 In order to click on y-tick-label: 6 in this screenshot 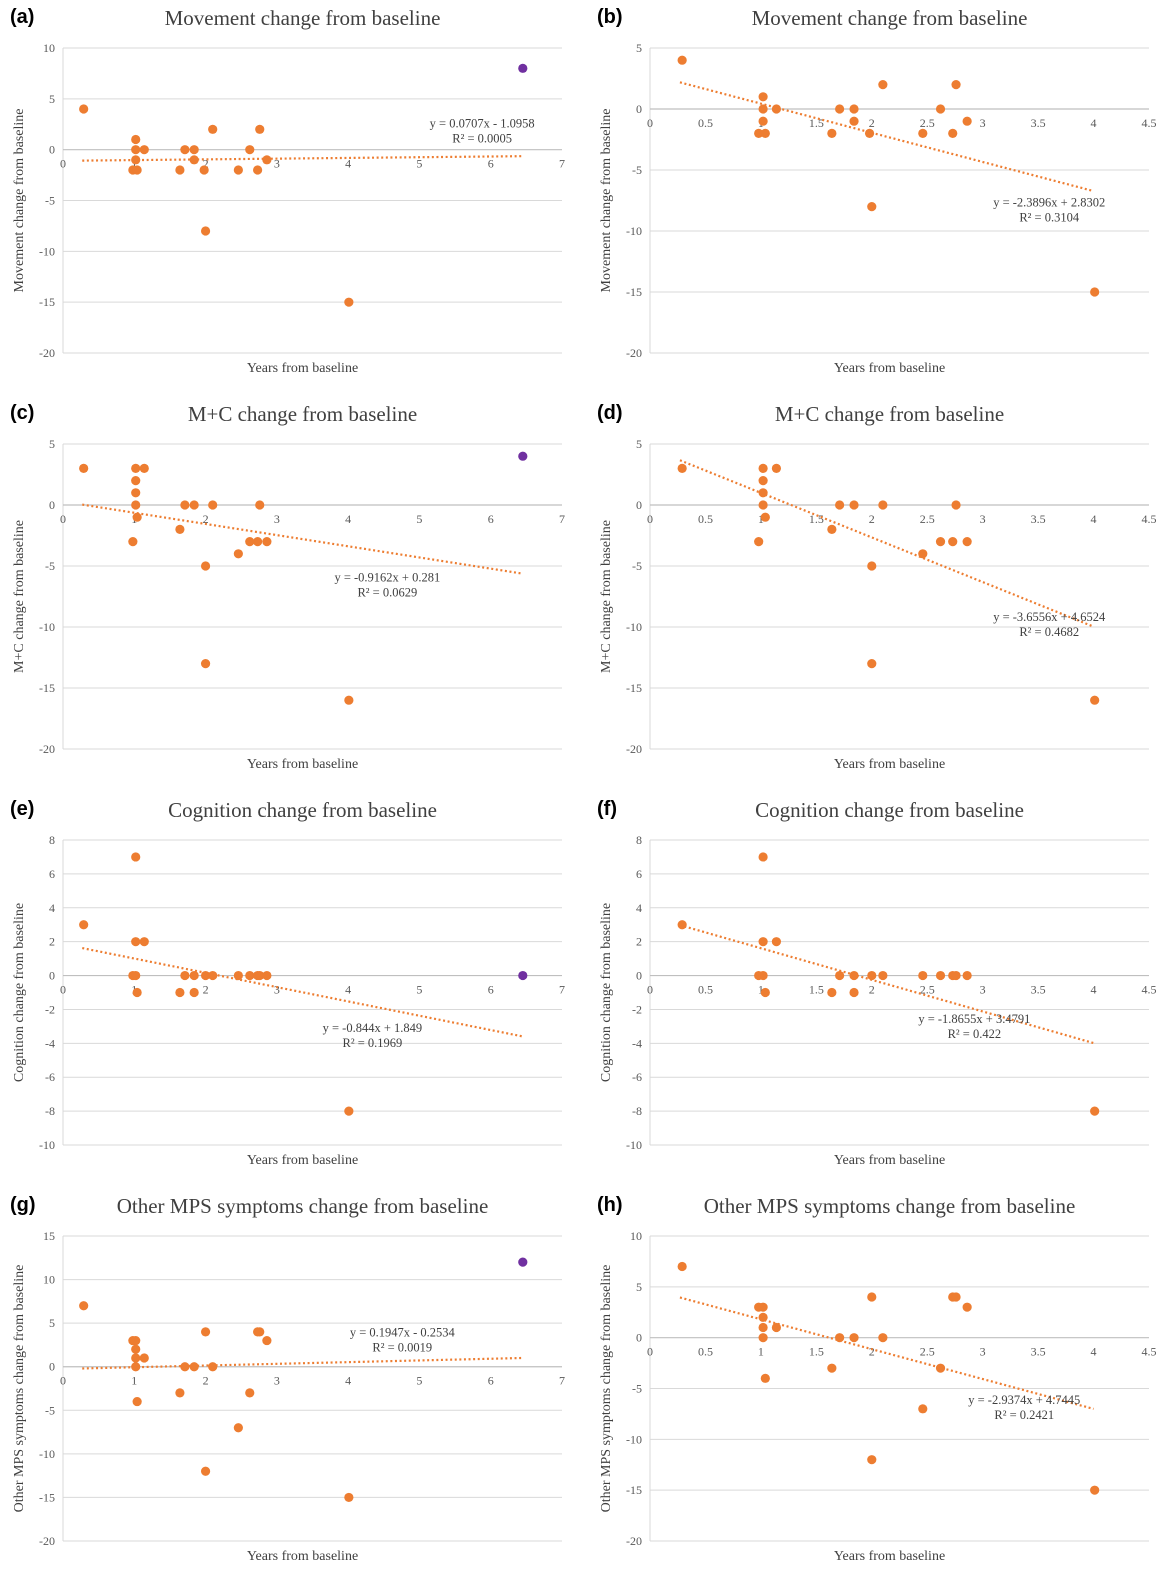, I will do `click(639, 874)`.